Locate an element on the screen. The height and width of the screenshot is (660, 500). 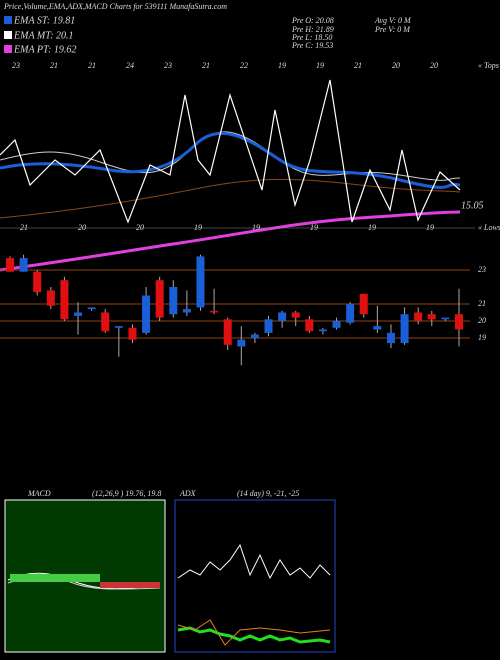
ema-st-line is located at coordinates (230, 160).